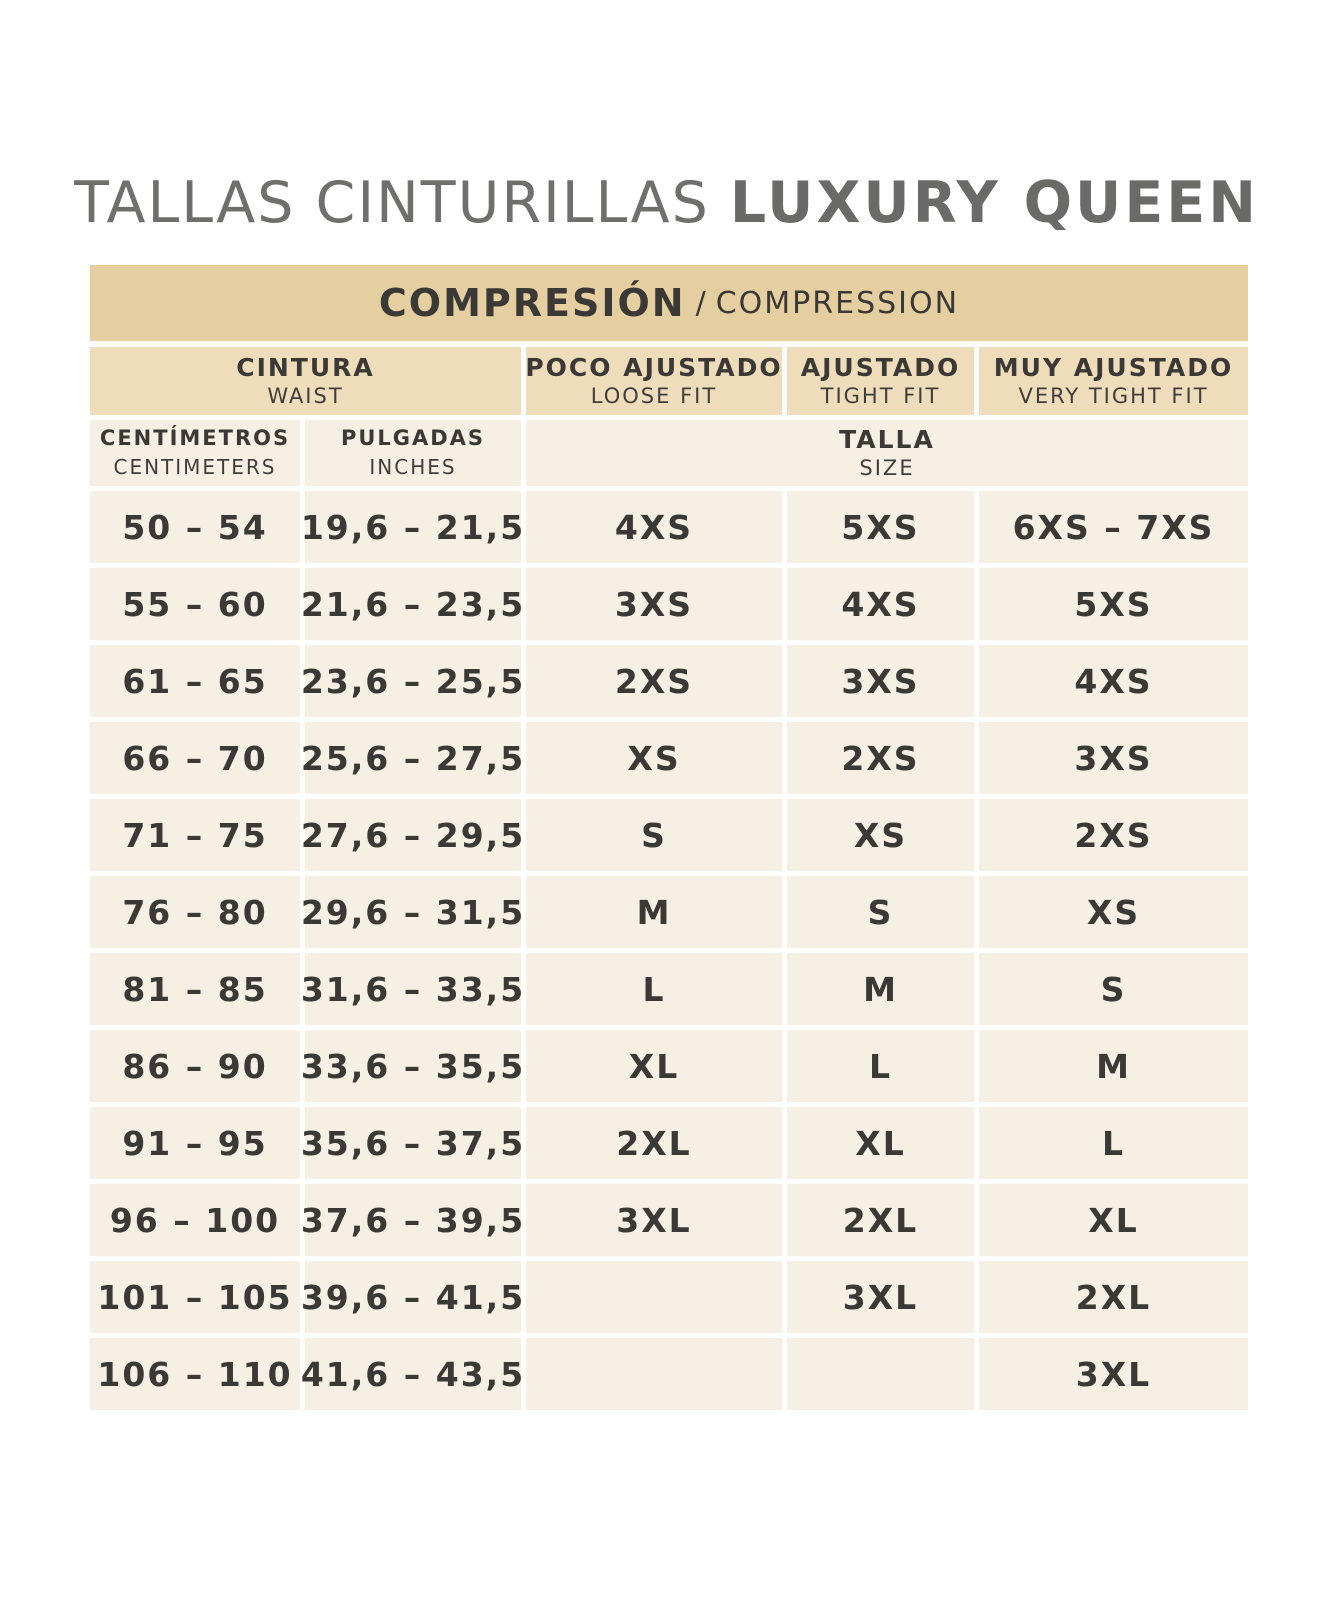 The height and width of the screenshot is (1600, 1333). I want to click on cell-loose-fit: M, so click(654, 912).